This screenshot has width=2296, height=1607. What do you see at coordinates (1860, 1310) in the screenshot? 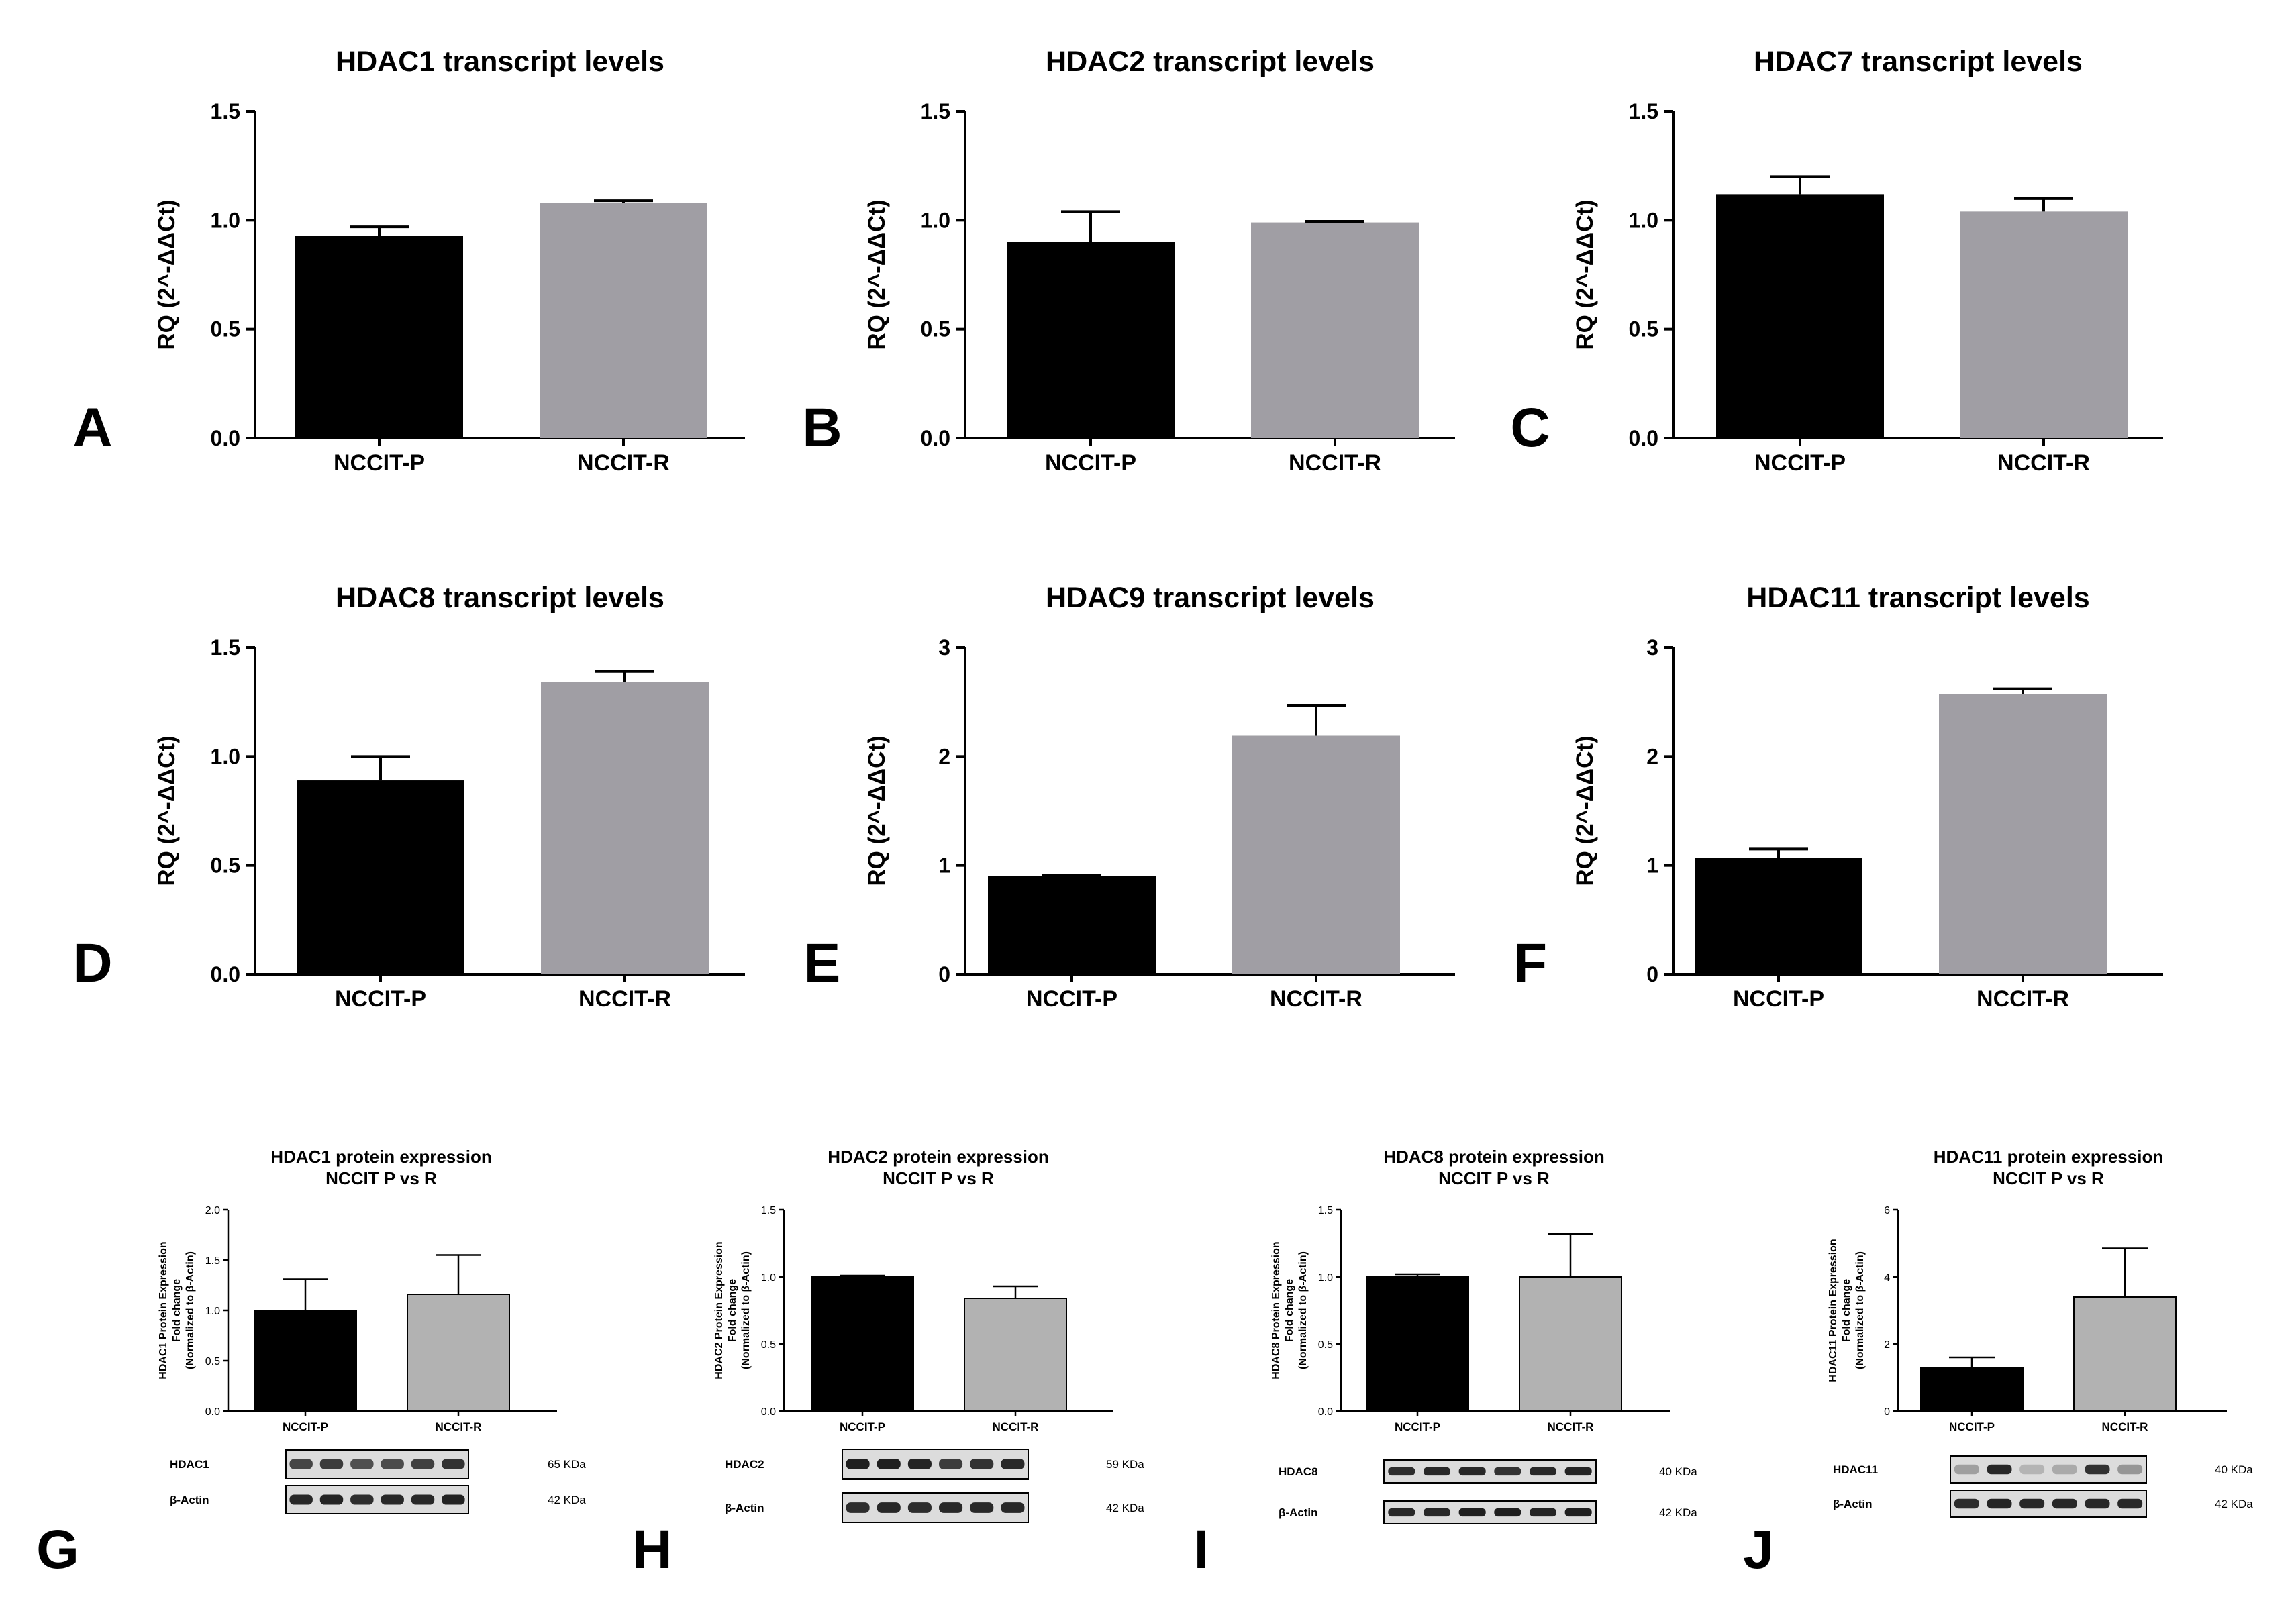
I see `y-axis-label-j-2: (Normalized to β-Actin)` at bounding box center [1860, 1310].